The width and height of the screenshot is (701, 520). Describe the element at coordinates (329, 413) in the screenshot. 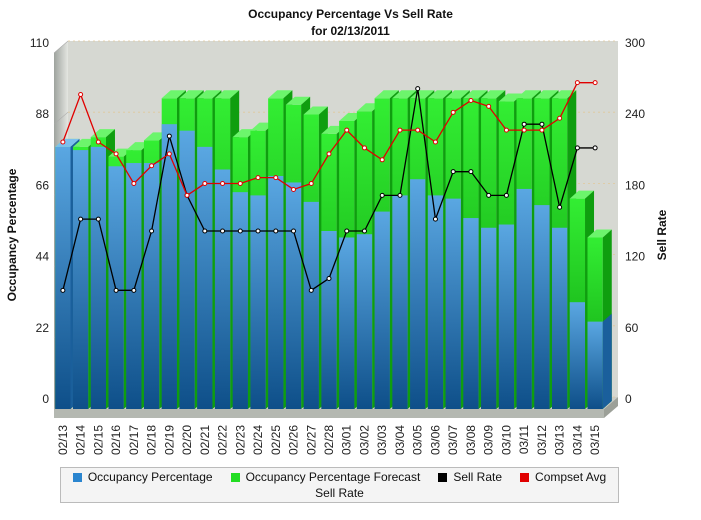

I see `plot-base` at that location.